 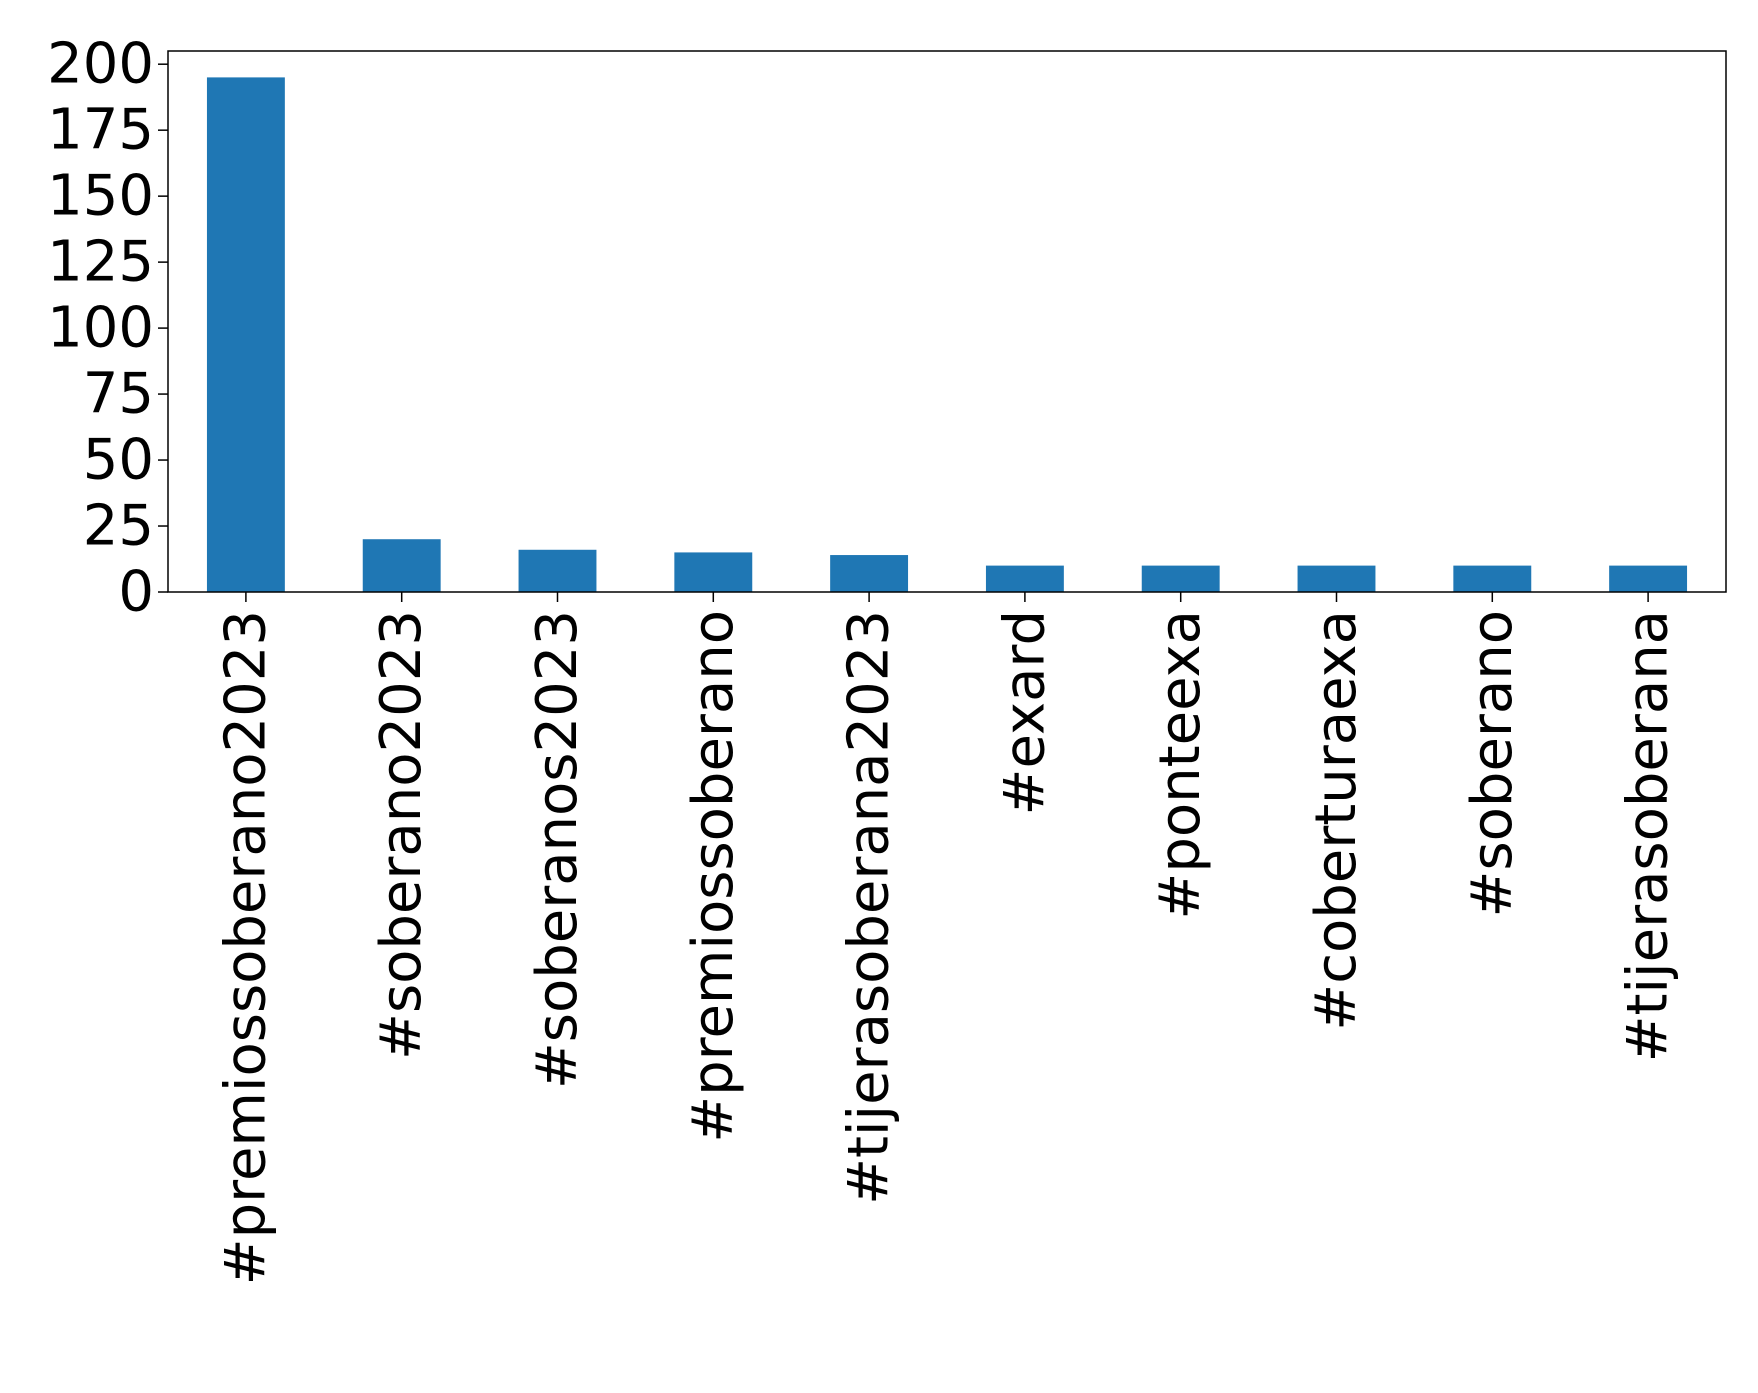 What do you see at coordinates (557, 570) in the screenshot?
I see `bar-soberanos2023` at bounding box center [557, 570].